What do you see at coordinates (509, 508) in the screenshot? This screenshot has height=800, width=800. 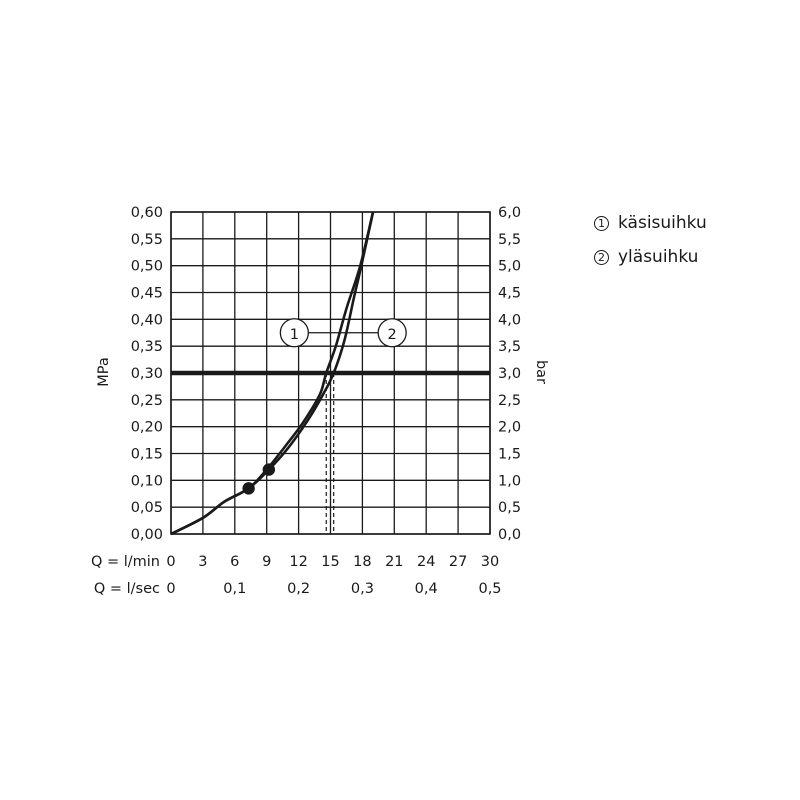 I see `right-tick-label: 0,5` at bounding box center [509, 508].